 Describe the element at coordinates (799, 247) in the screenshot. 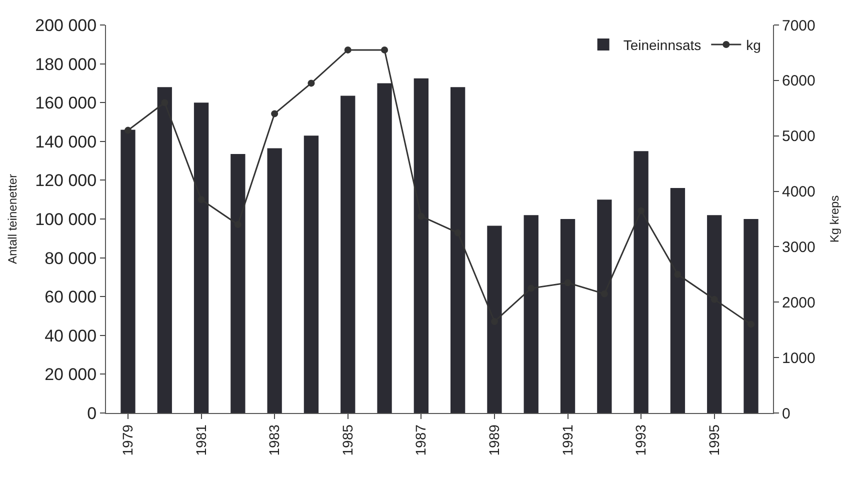

I see `y2-tick-label: 3000` at that location.